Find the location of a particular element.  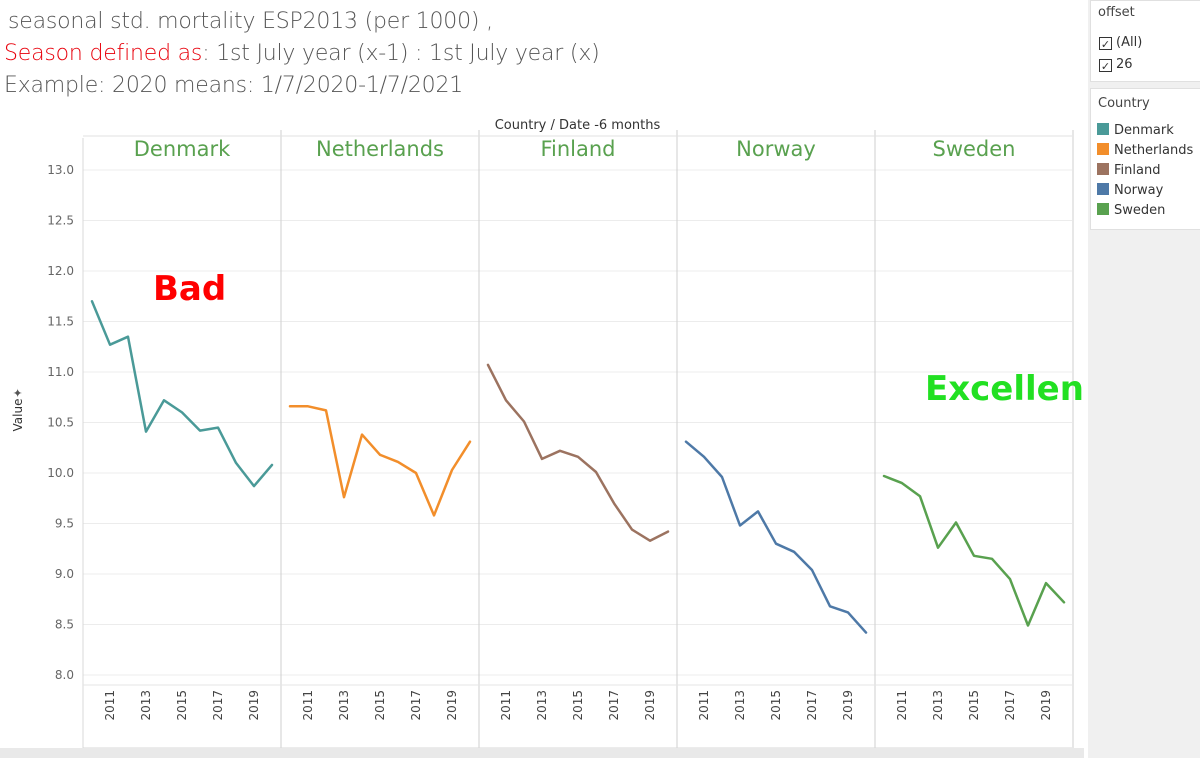

offset-filter: offset ✓ (All) ✓ 26 is located at coordinates (1145, 41).